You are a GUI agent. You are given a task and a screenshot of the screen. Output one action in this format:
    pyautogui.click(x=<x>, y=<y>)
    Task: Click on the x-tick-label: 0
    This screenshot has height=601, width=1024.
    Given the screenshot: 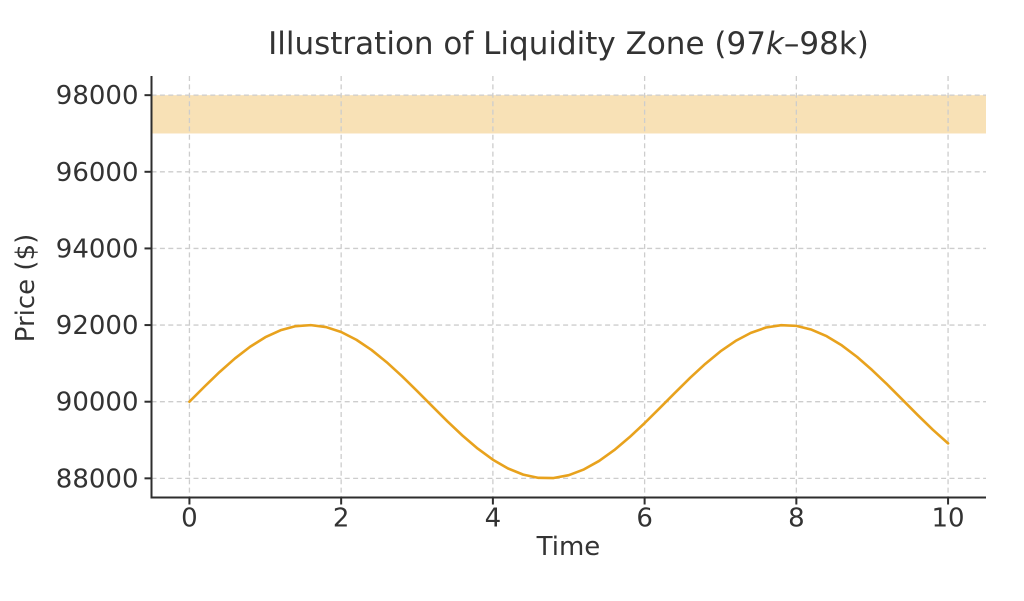 What is the action you would take?
    pyautogui.click(x=189, y=519)
    